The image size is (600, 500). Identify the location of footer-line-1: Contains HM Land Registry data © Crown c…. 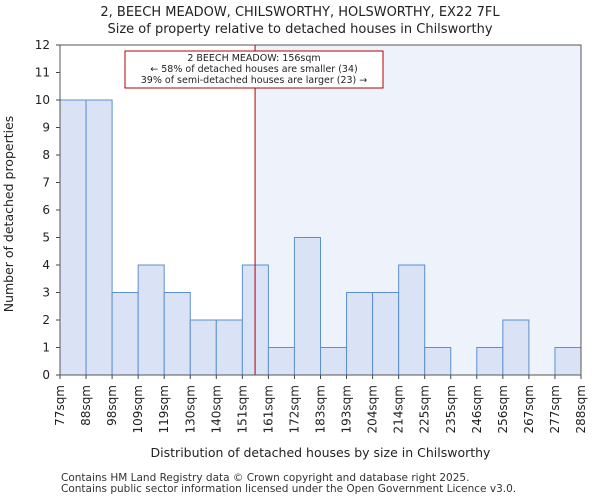
(265, 478).